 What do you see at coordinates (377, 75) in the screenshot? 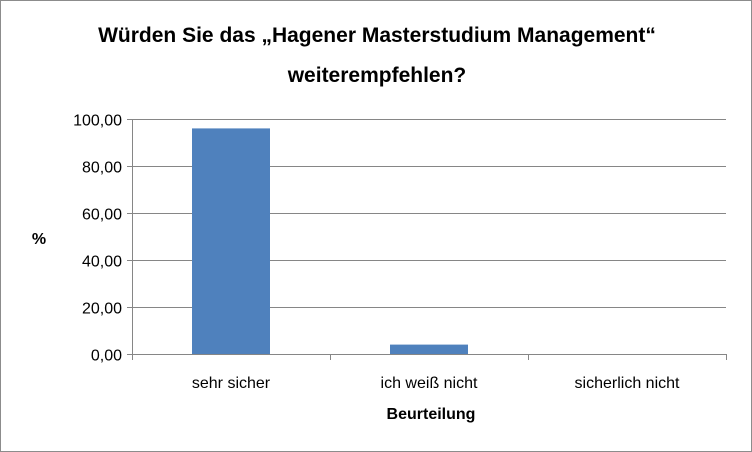
I see `chart-title-line-2: weiterempfehlen?` at bounding box center [377, 75].